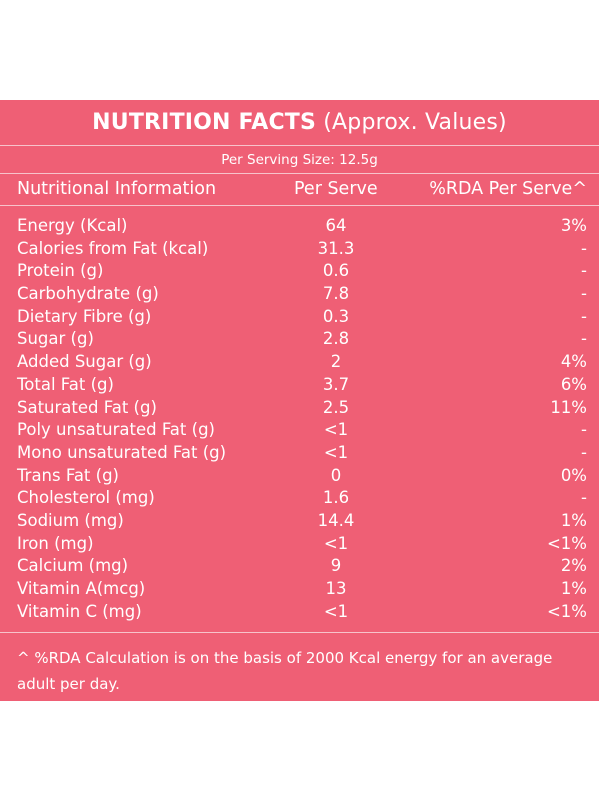 The width and height of the screenshot is (599, 800). I want to click on rda-value: 11%, so click(568, 407).